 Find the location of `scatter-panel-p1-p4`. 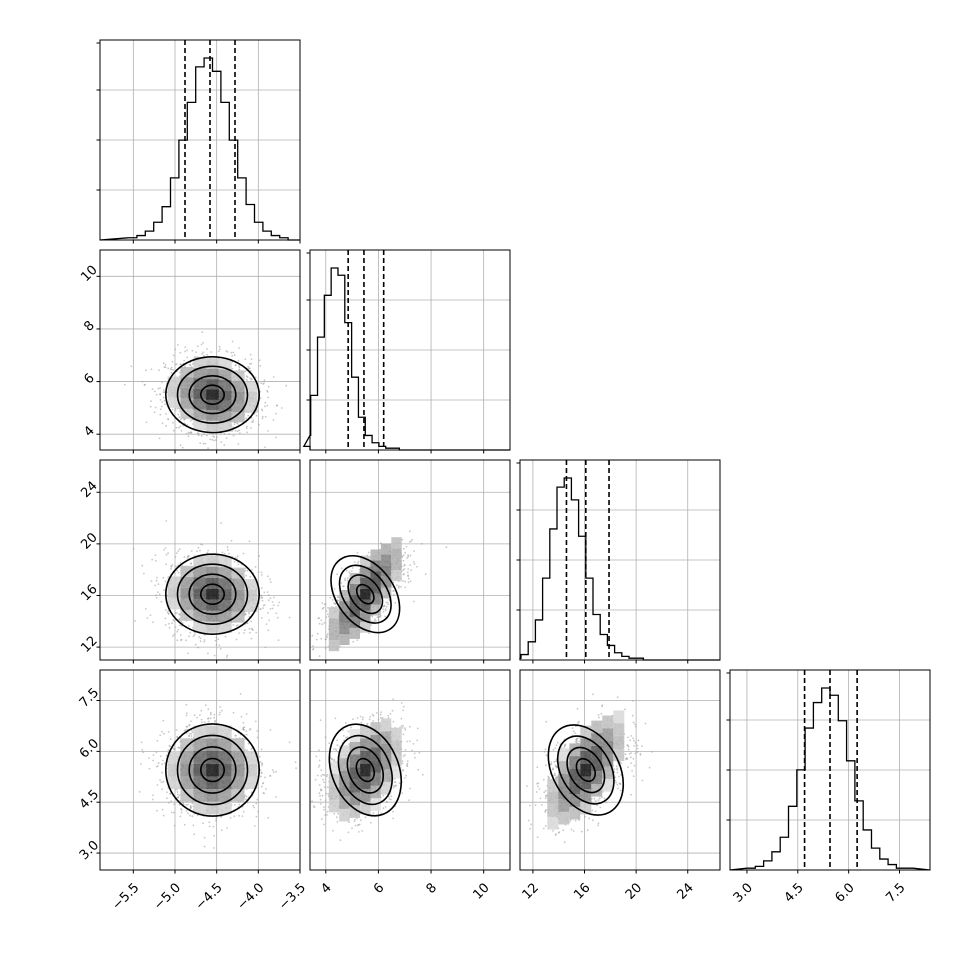

scatter-panel-p1-p4 is located at coordinates (200, 770).